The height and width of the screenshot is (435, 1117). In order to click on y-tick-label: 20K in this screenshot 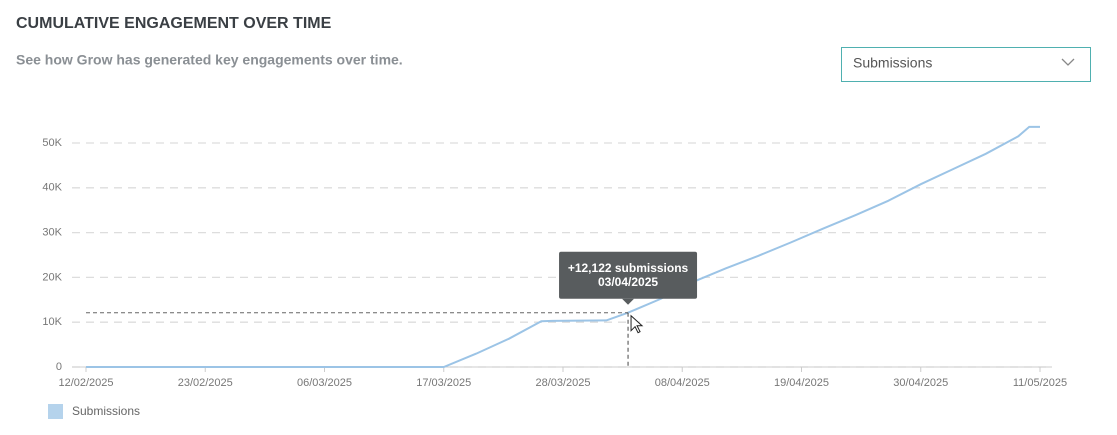, I will do `click(52, 277)`.